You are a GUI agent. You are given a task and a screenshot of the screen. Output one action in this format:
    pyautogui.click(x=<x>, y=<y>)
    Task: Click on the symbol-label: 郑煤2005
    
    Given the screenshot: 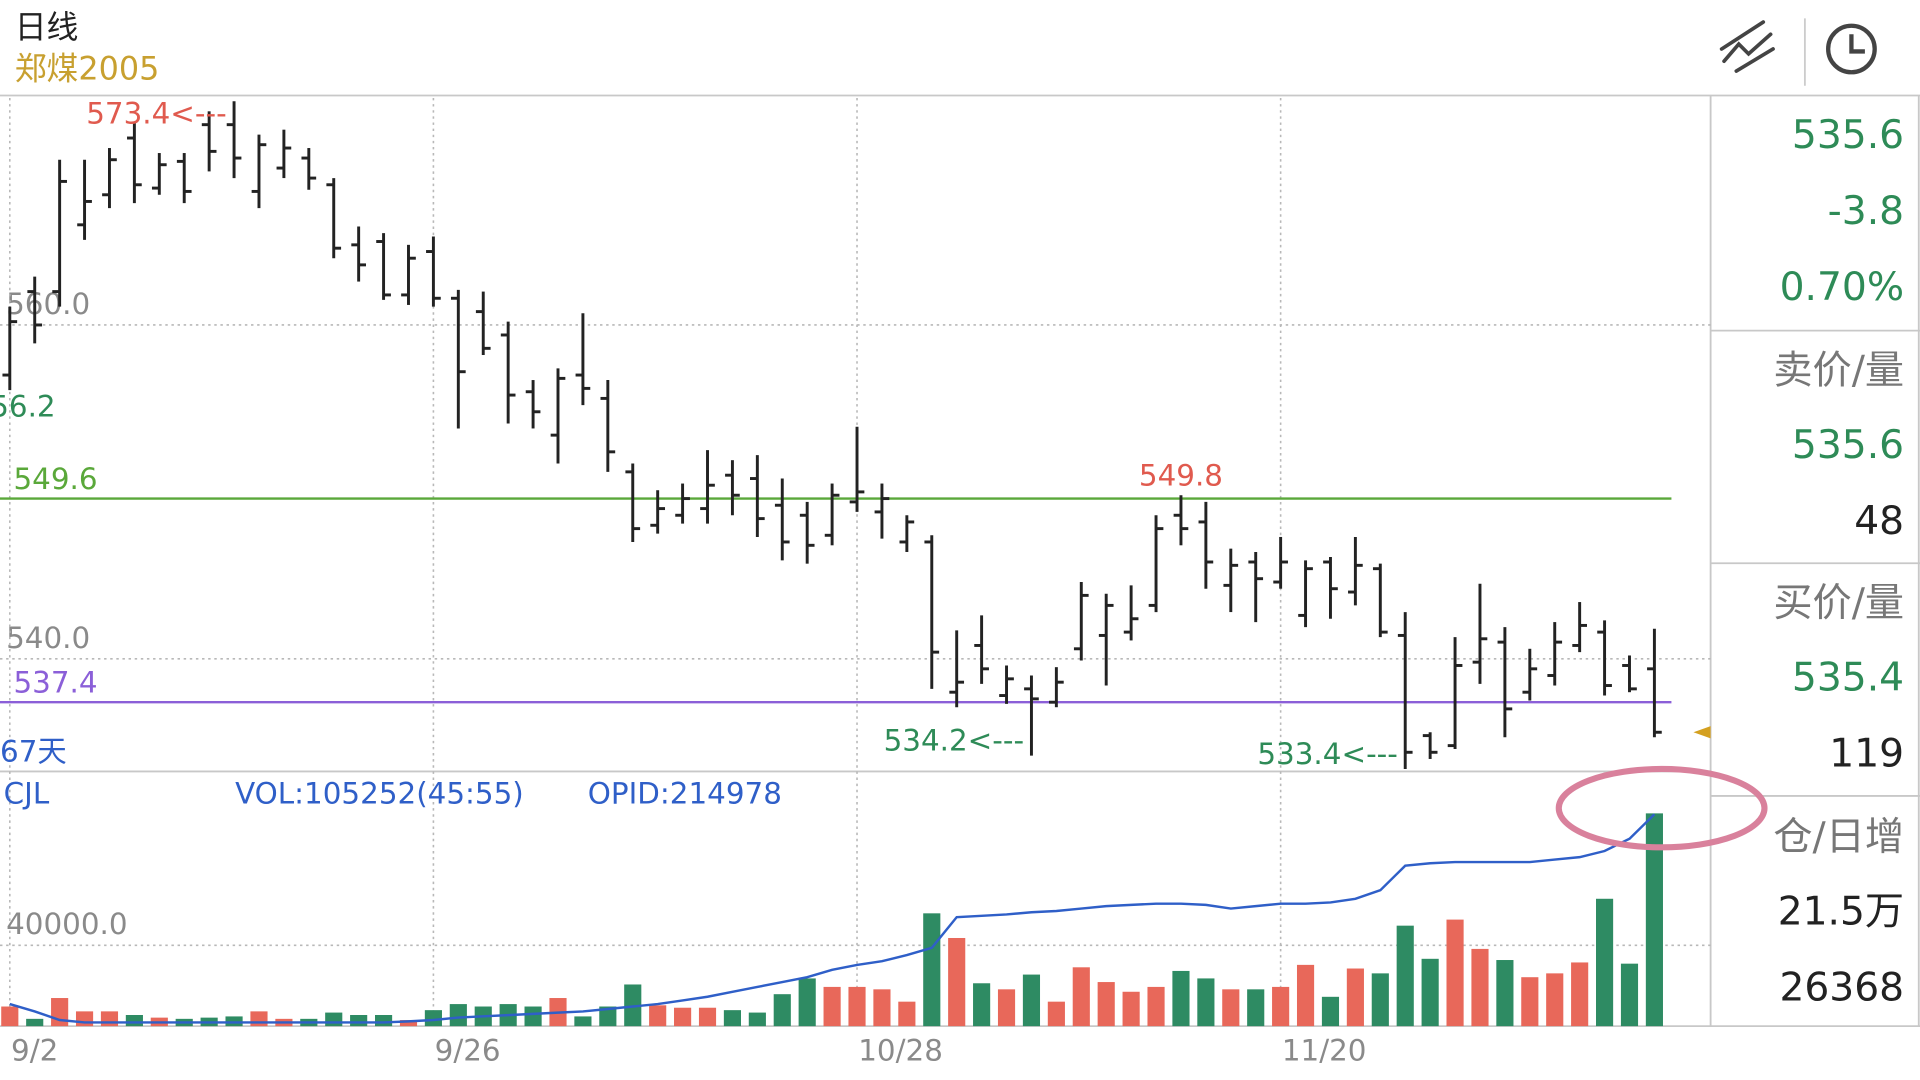 What is the action you would take?
    pyautogui.click(x=87, y=69)
    